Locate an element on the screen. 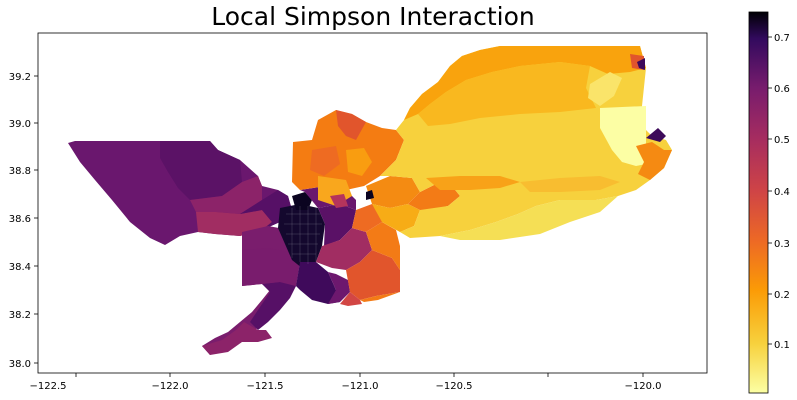  x-tick-label: −121.5 is located at coordinates (264, 386).